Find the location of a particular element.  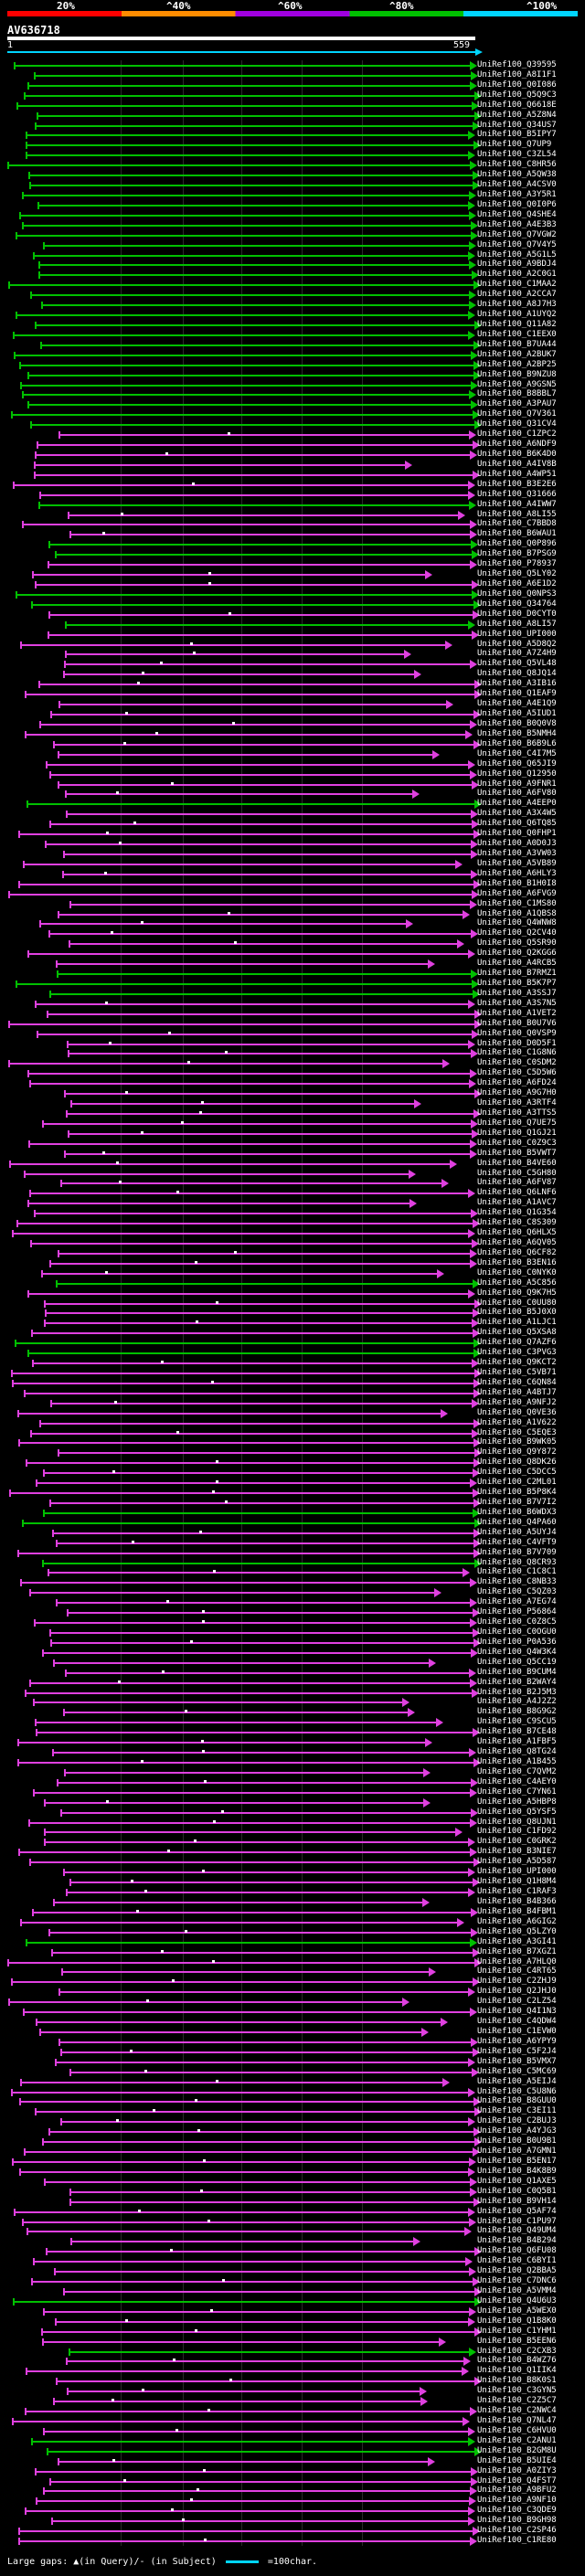

hit-id-label: UniRef100_Q34764 is located at coordinates (517, 604).